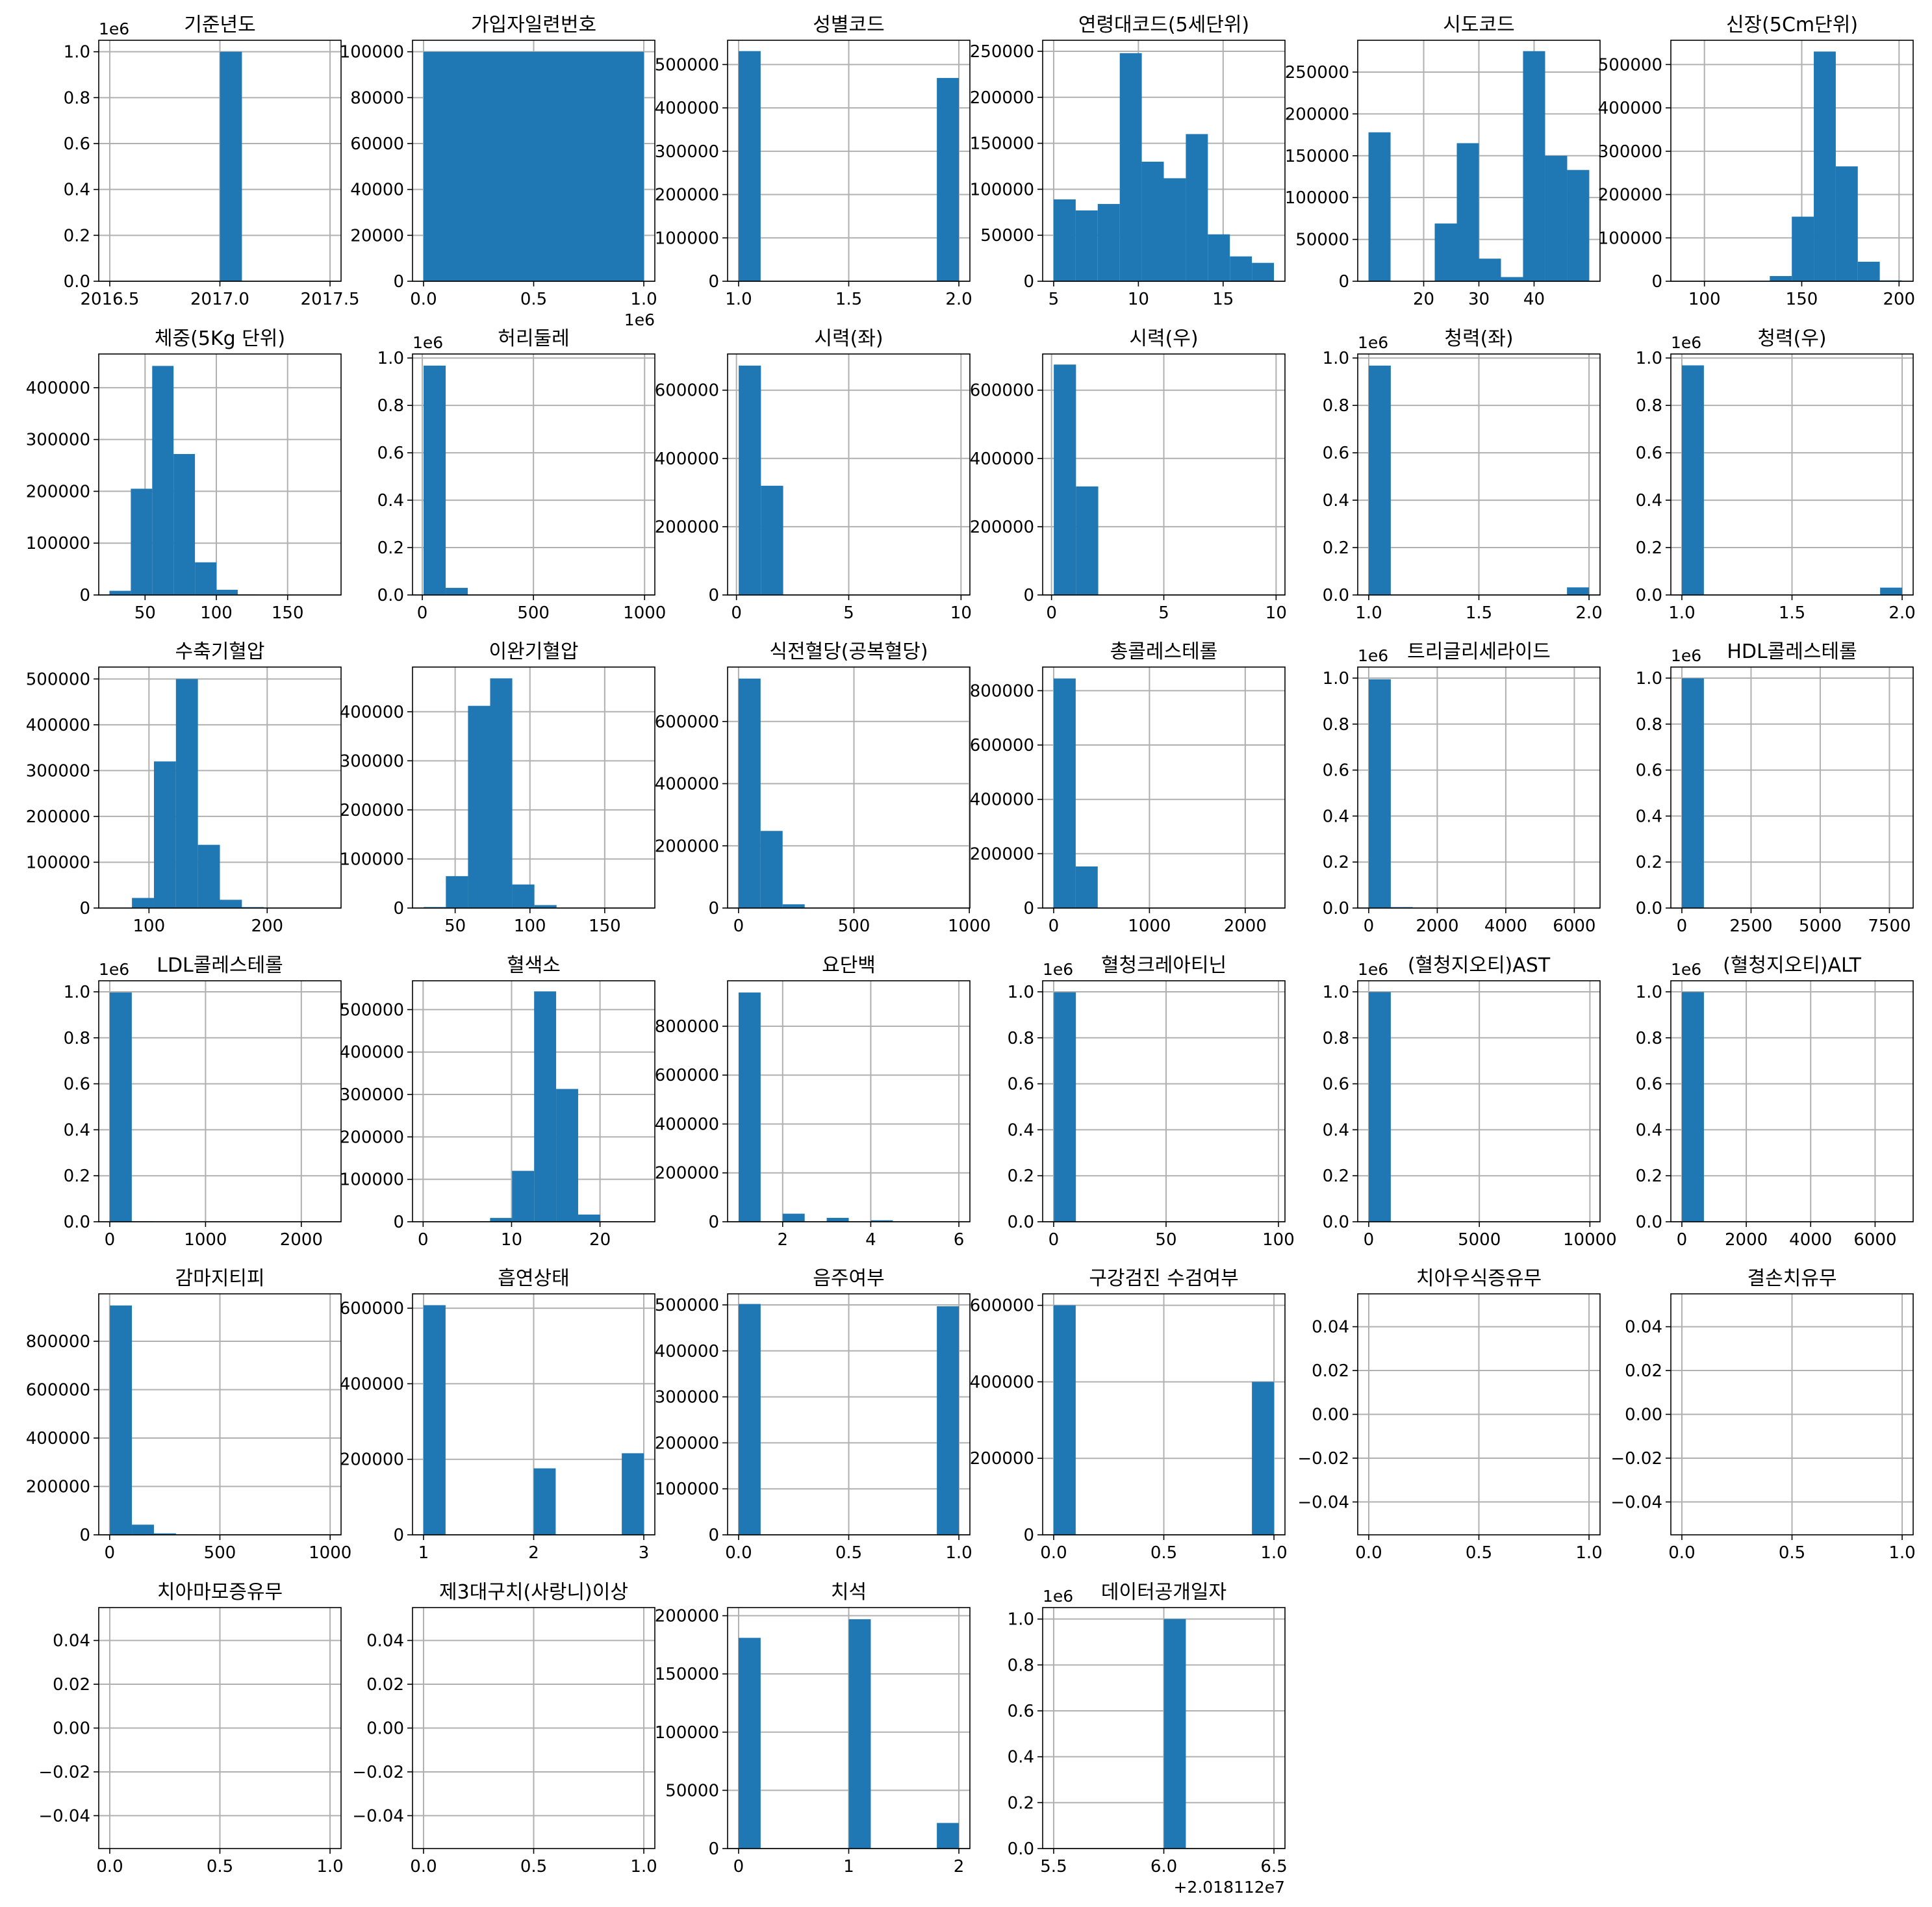 The height and width of the screenshot is (1907, 1932). What do you see at coordinates (639, 320) in the screenshot?
I see `x-offset-label: 1e6` at bounding box center [639, 320].